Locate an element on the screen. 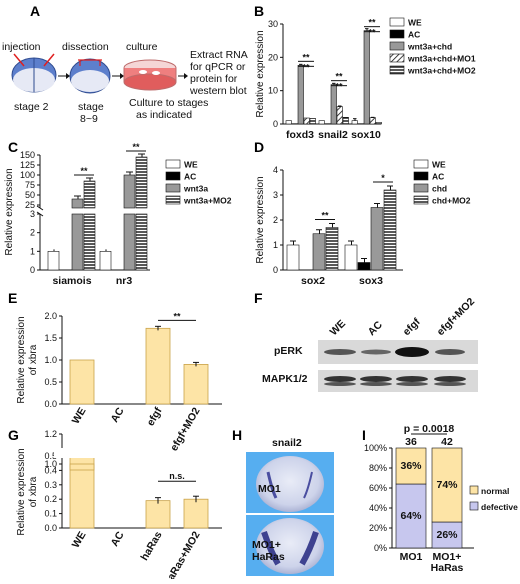  d-ytick-label: 3 is located at coordinates (275, 195).